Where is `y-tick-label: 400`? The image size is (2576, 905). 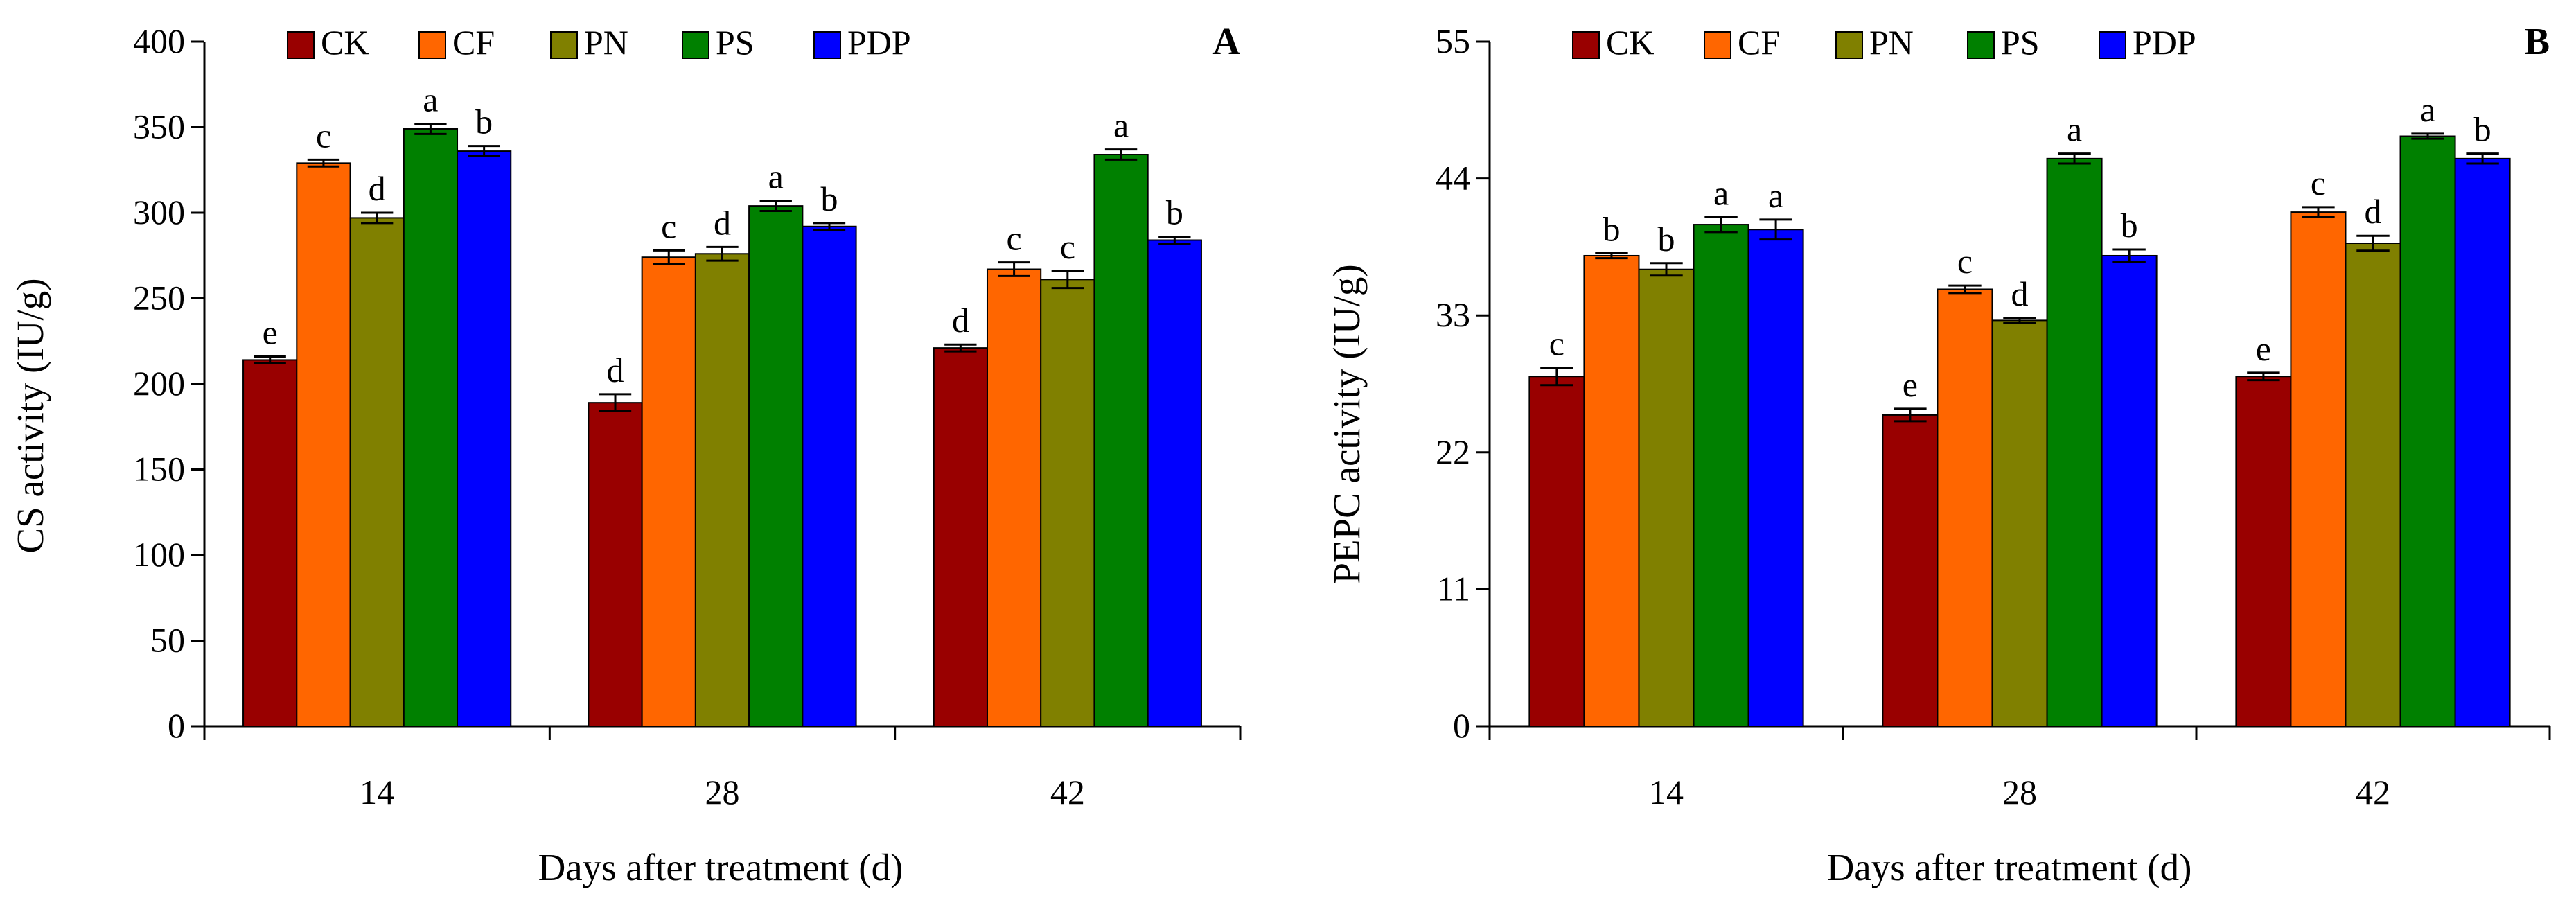 y-tick-label: 400 is located at coordinates (159, 40).